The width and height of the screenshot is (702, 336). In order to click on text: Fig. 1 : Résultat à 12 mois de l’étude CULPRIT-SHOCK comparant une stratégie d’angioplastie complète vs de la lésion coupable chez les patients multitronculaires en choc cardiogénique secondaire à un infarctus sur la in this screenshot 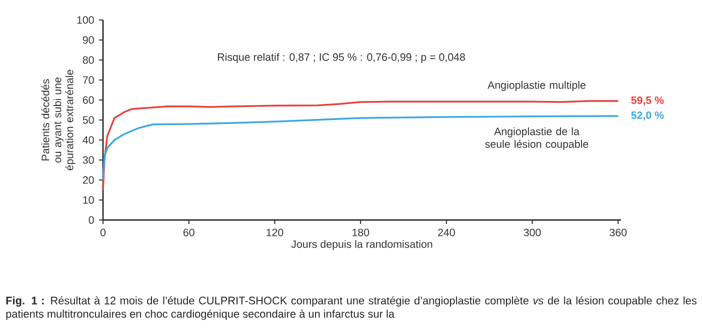, I will do `click(351, 308)`.